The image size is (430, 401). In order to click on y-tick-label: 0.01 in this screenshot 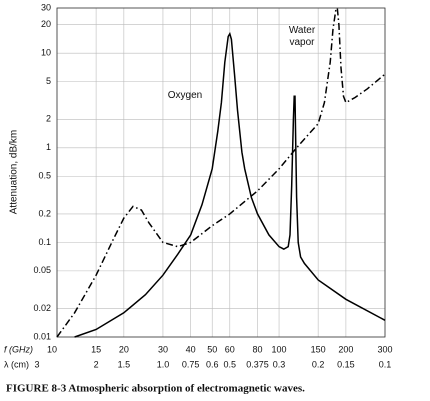, I will do `click(42, 336)`.